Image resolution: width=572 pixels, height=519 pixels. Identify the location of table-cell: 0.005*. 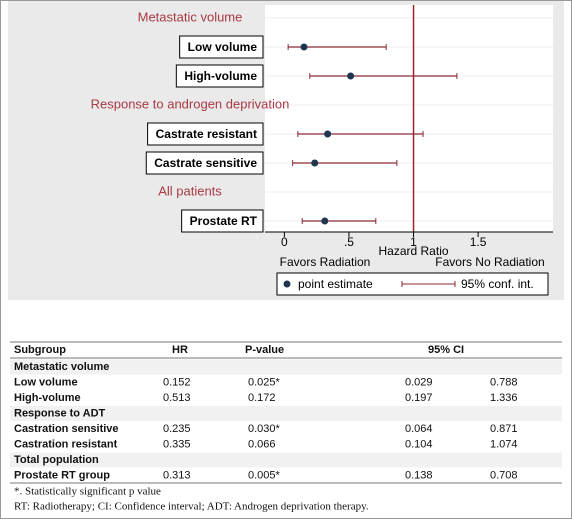
(264, 475).